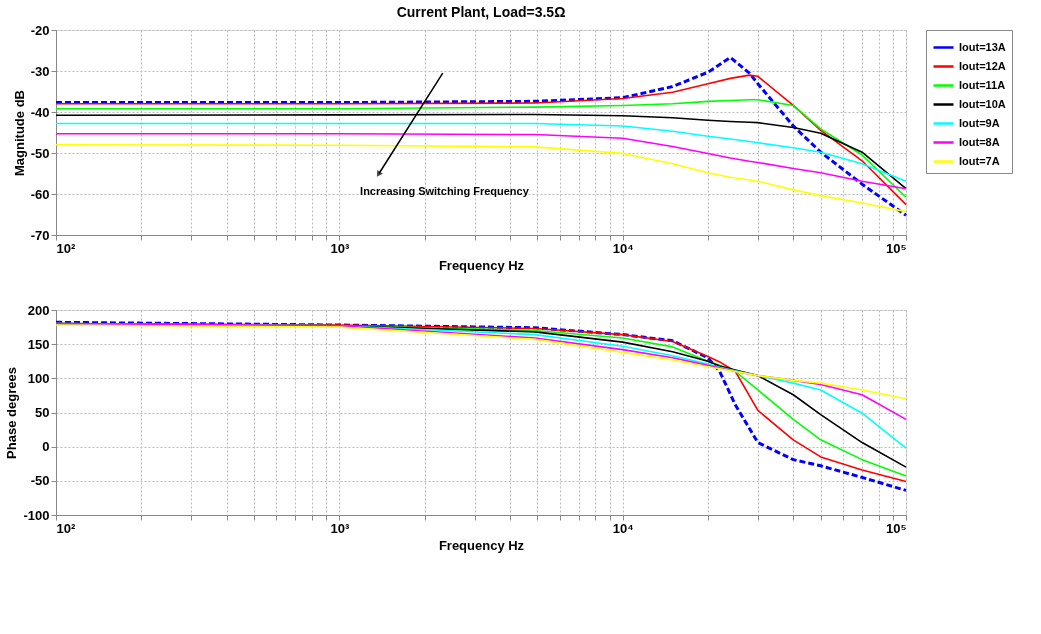 Image resolution: width=1041 pixels, height=634 pixels. I want to click on y-tick-label: 200, so click(38, 310).